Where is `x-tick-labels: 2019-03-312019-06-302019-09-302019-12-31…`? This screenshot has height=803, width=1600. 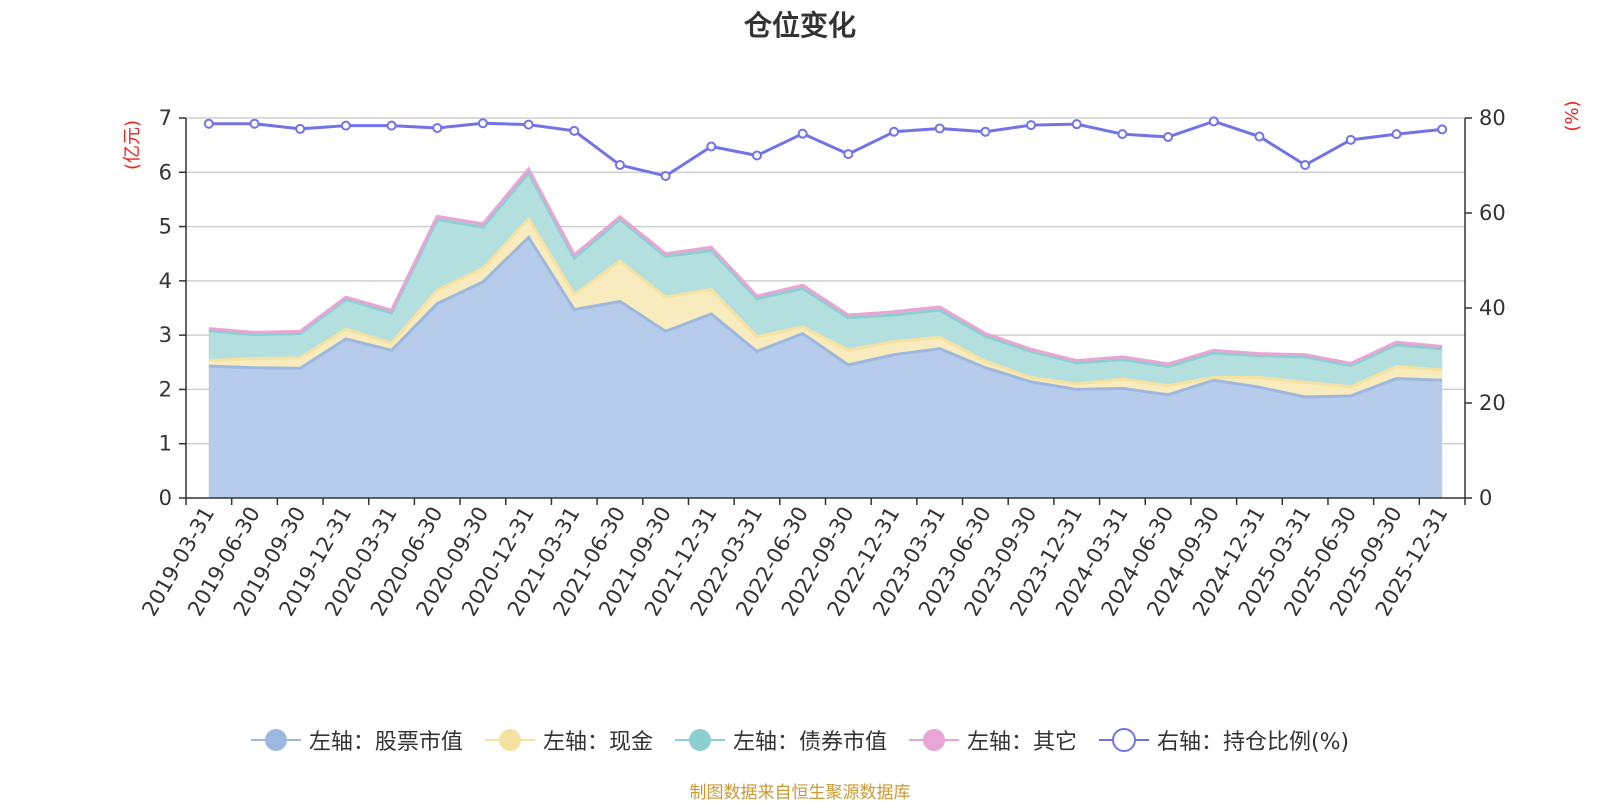 x-tick-labels: 2019-03-312019-06-302019-09-302019-12-31… is located at coordinates (794, 562).